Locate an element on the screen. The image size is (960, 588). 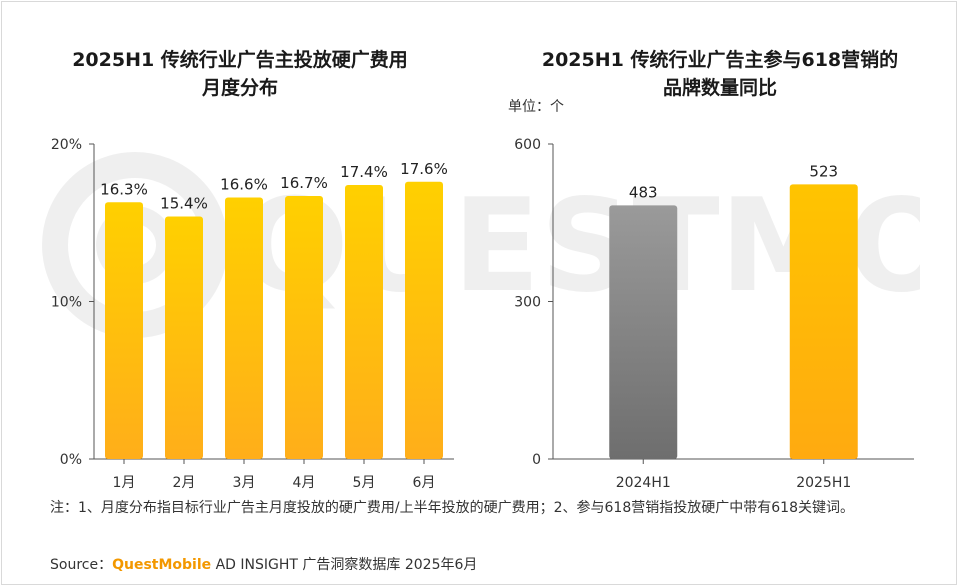
left-y-tick-label: 20% is located at coordinates (66, 145).